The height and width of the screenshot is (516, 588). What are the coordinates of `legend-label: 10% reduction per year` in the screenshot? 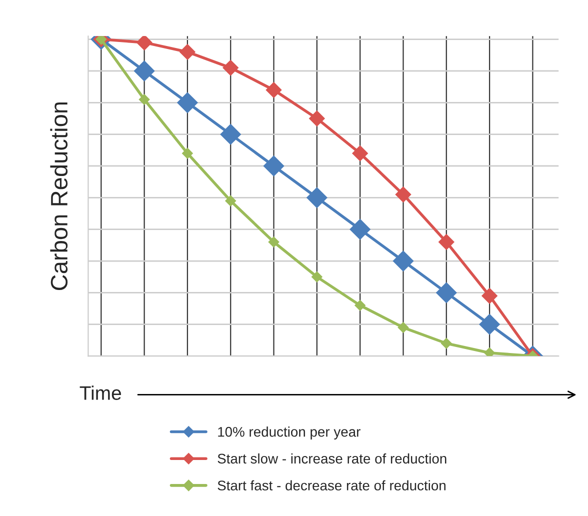 It's located at (289, 433).